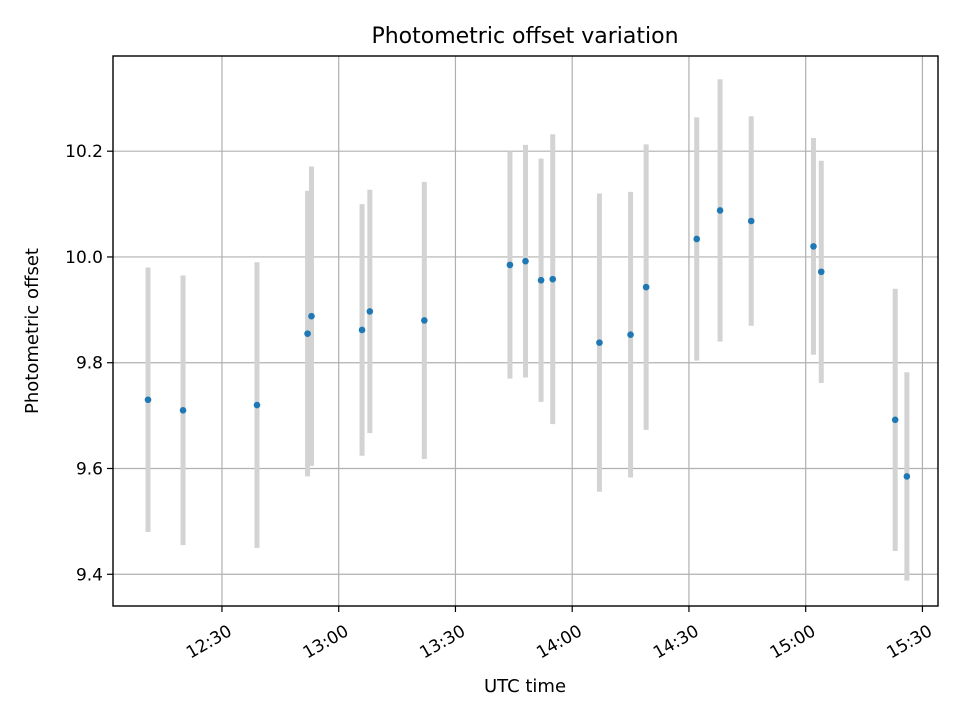 Image resolution: width=960 pixels, height=720 pixels. I want to click on y-tick-label: 9.6, so click(89, 470).